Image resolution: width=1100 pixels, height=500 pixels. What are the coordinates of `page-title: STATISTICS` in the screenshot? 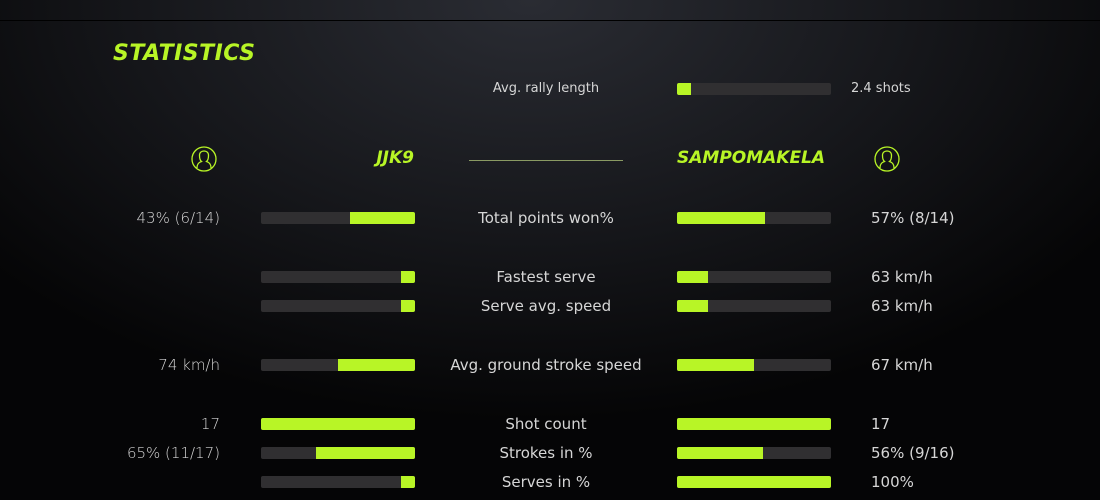 It's located at (184, 53).